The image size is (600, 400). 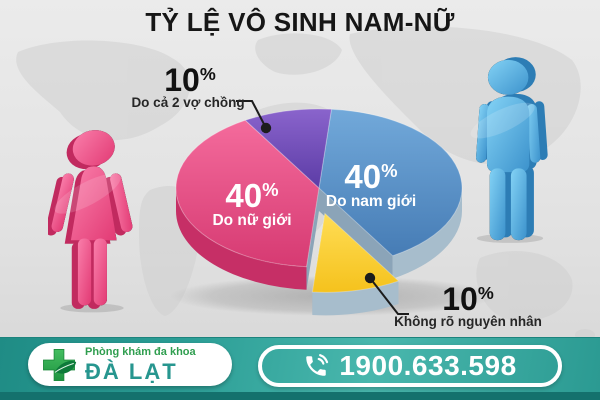 I want to click on clinic-type-label: Phòng khám đa khoa, so click(x=140, y=351).